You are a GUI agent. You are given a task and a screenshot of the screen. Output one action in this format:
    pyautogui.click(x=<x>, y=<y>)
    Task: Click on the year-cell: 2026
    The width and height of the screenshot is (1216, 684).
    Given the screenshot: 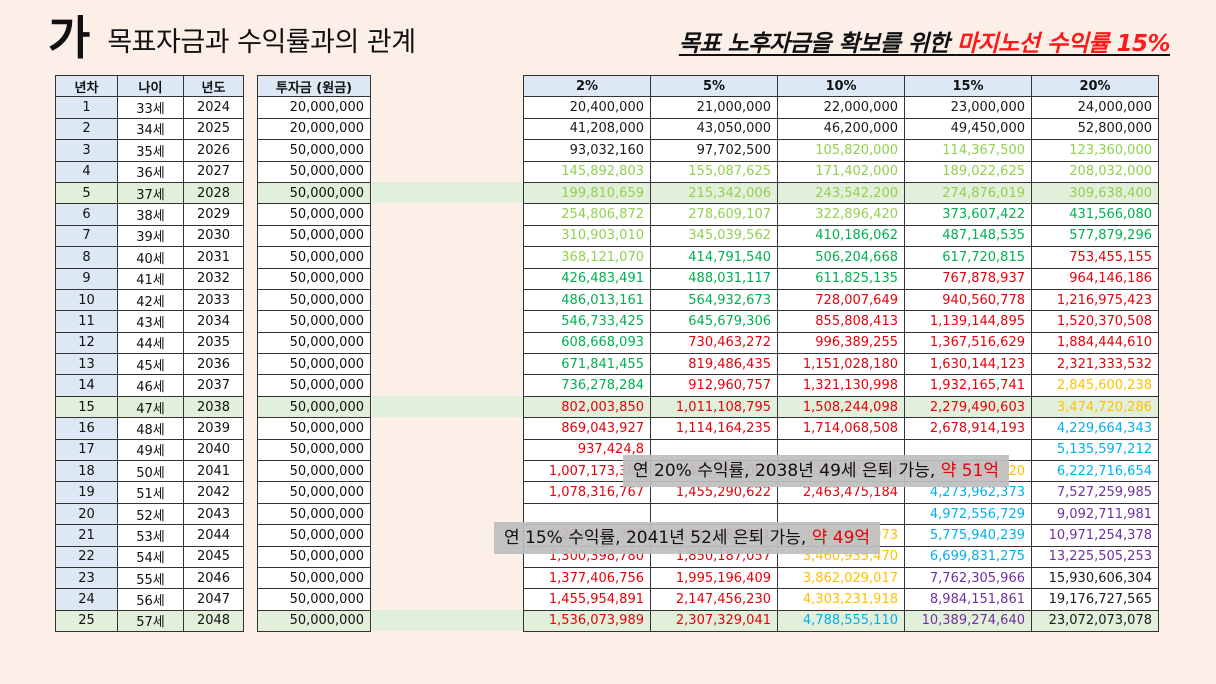 What is the action you would take?
    pyautogui.click(x=213, y=150)
    